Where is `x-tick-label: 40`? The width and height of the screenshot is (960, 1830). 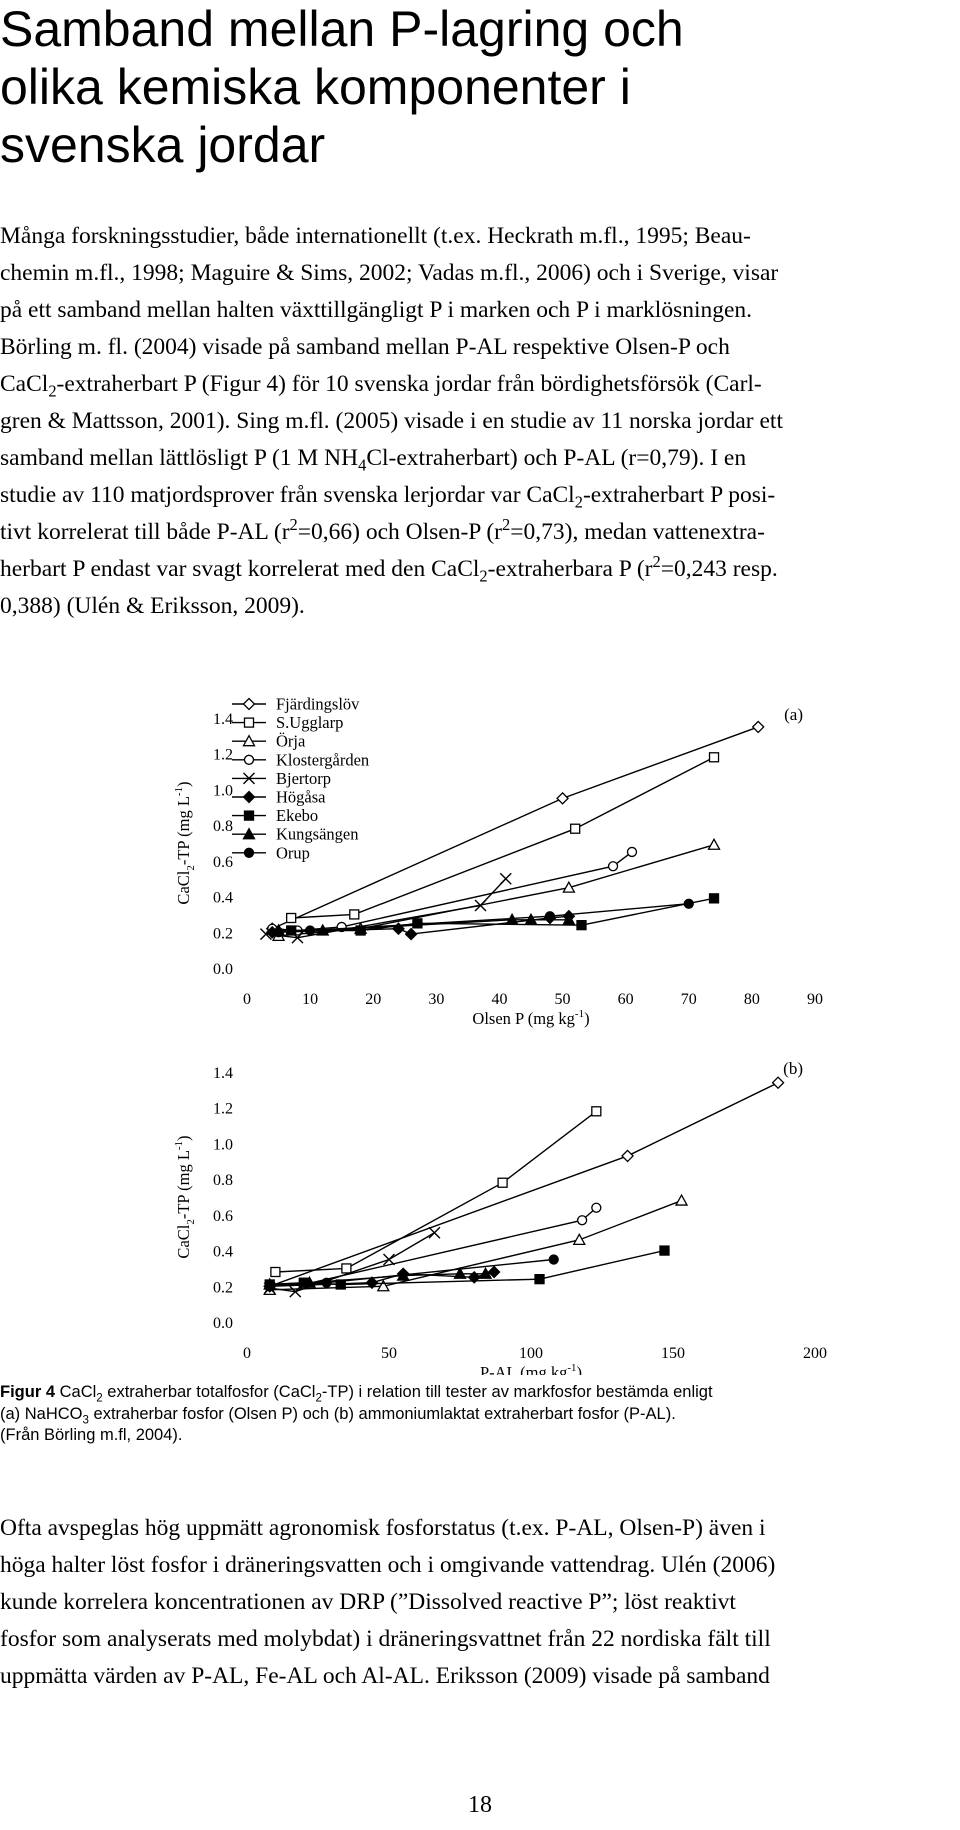 x-tick-label: 40 is located at coordinates (499, 999).